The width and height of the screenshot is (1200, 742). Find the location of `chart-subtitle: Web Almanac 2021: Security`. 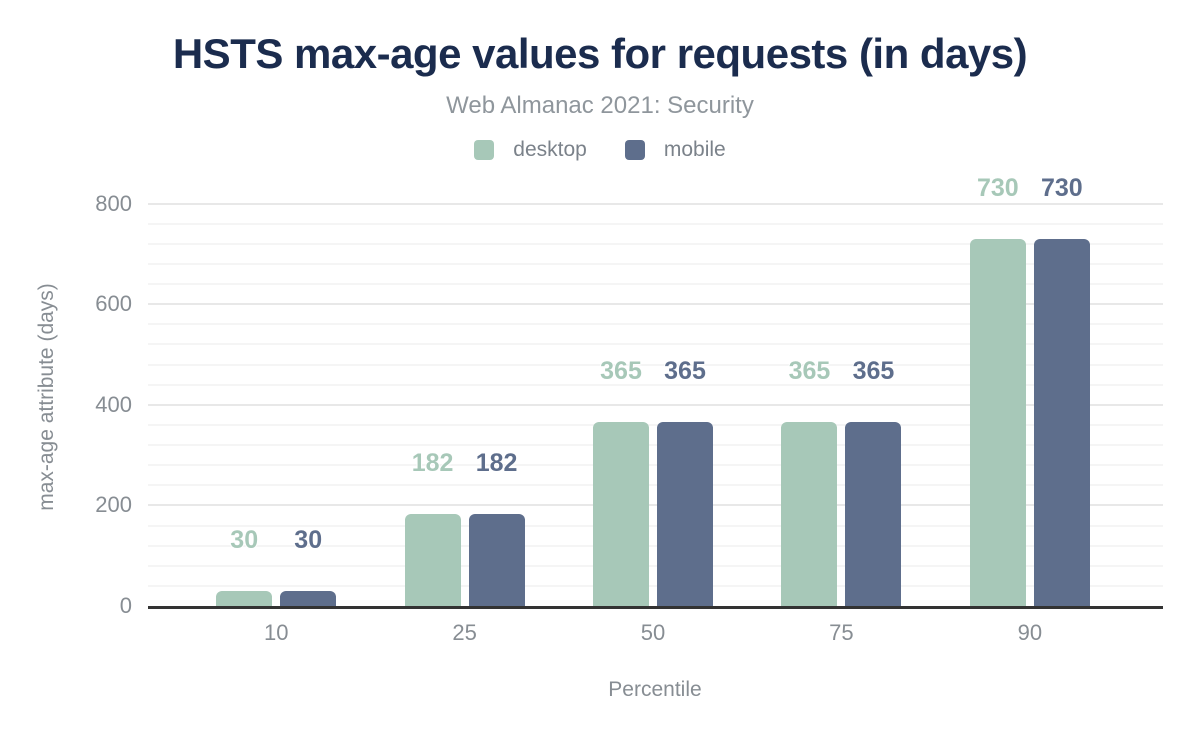

chart-subtitle: Web Almanac 2021: Security is located at coordinates (600, 105).